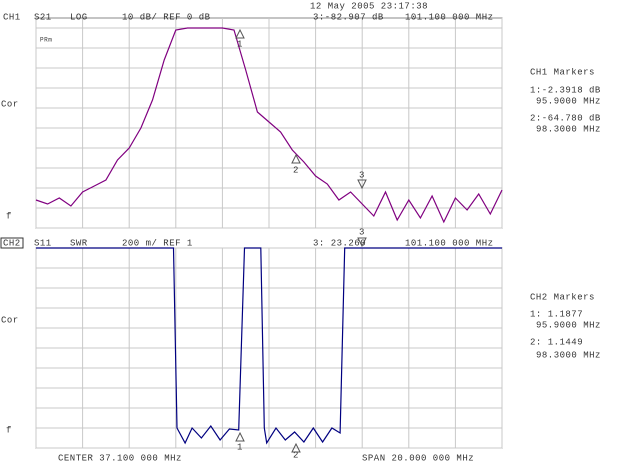  Describe the element at coordinates (556, 314) in the screenshot. I see `marker-readout: 1: 1.1877` at that location.